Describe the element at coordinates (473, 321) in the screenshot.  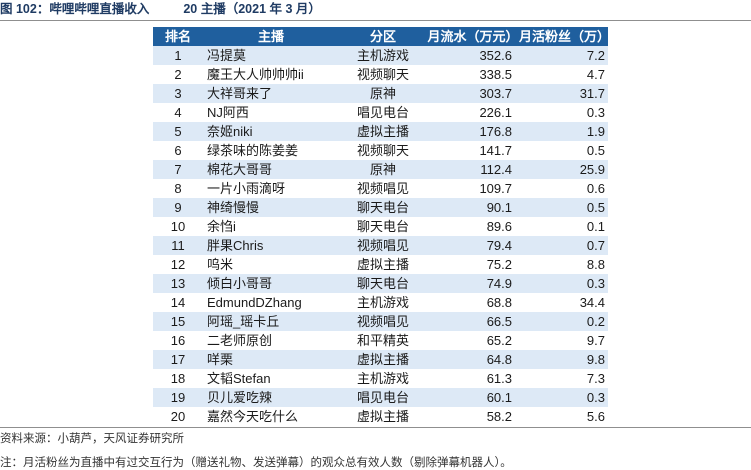
I see `monthly-revenue-cell: 66.5` at that location.